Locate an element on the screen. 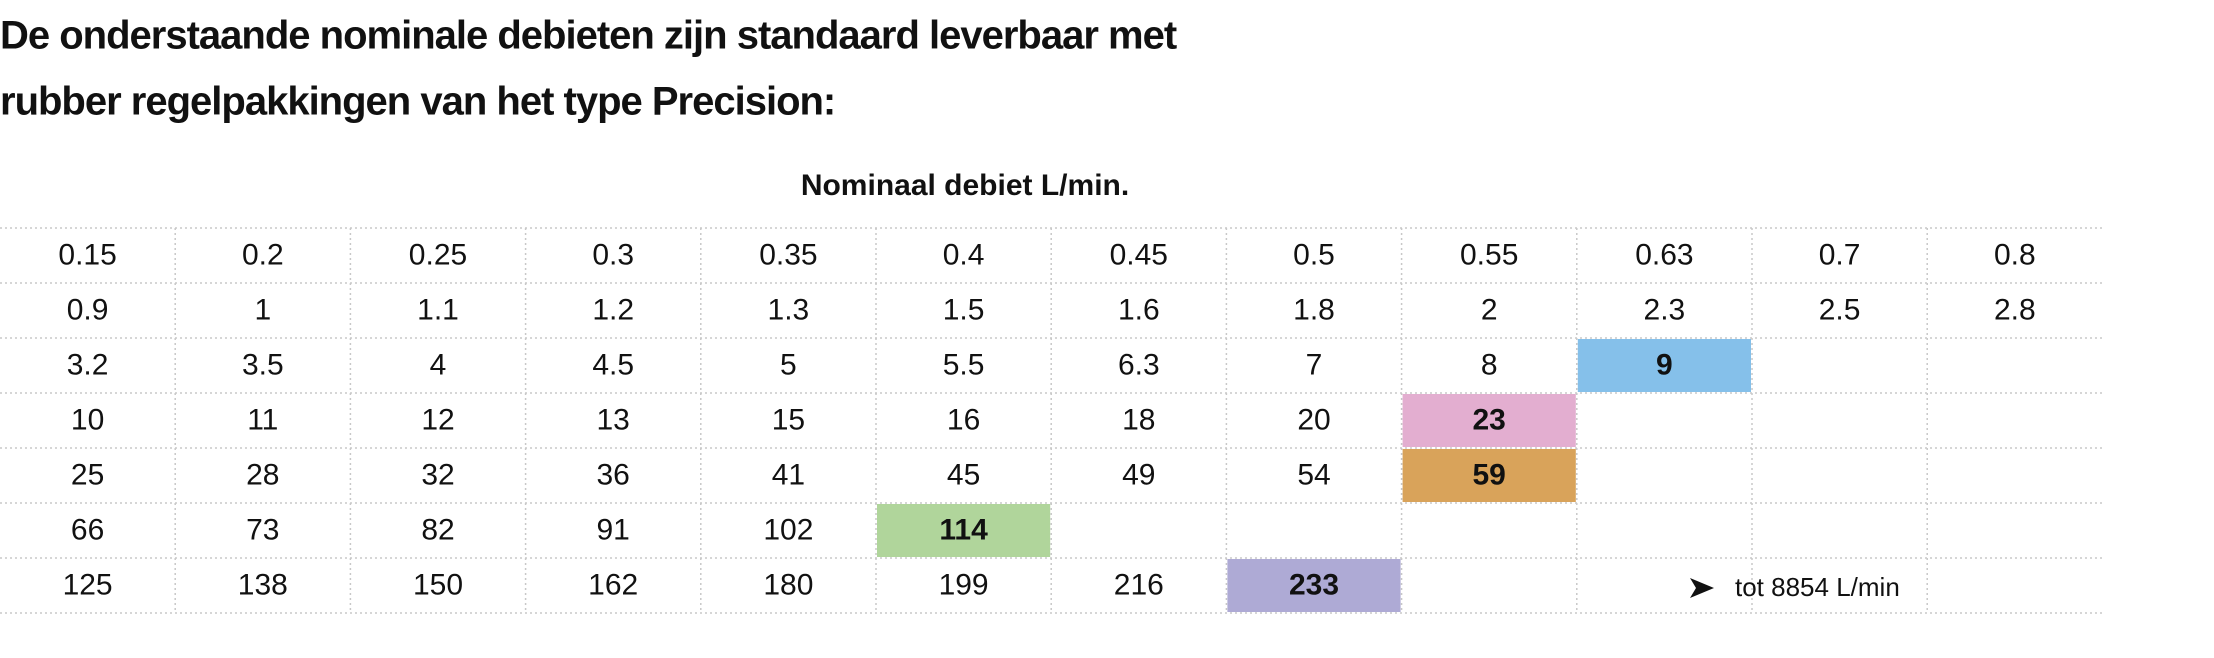  arrow-icon is located at coordinates (1702, 588).